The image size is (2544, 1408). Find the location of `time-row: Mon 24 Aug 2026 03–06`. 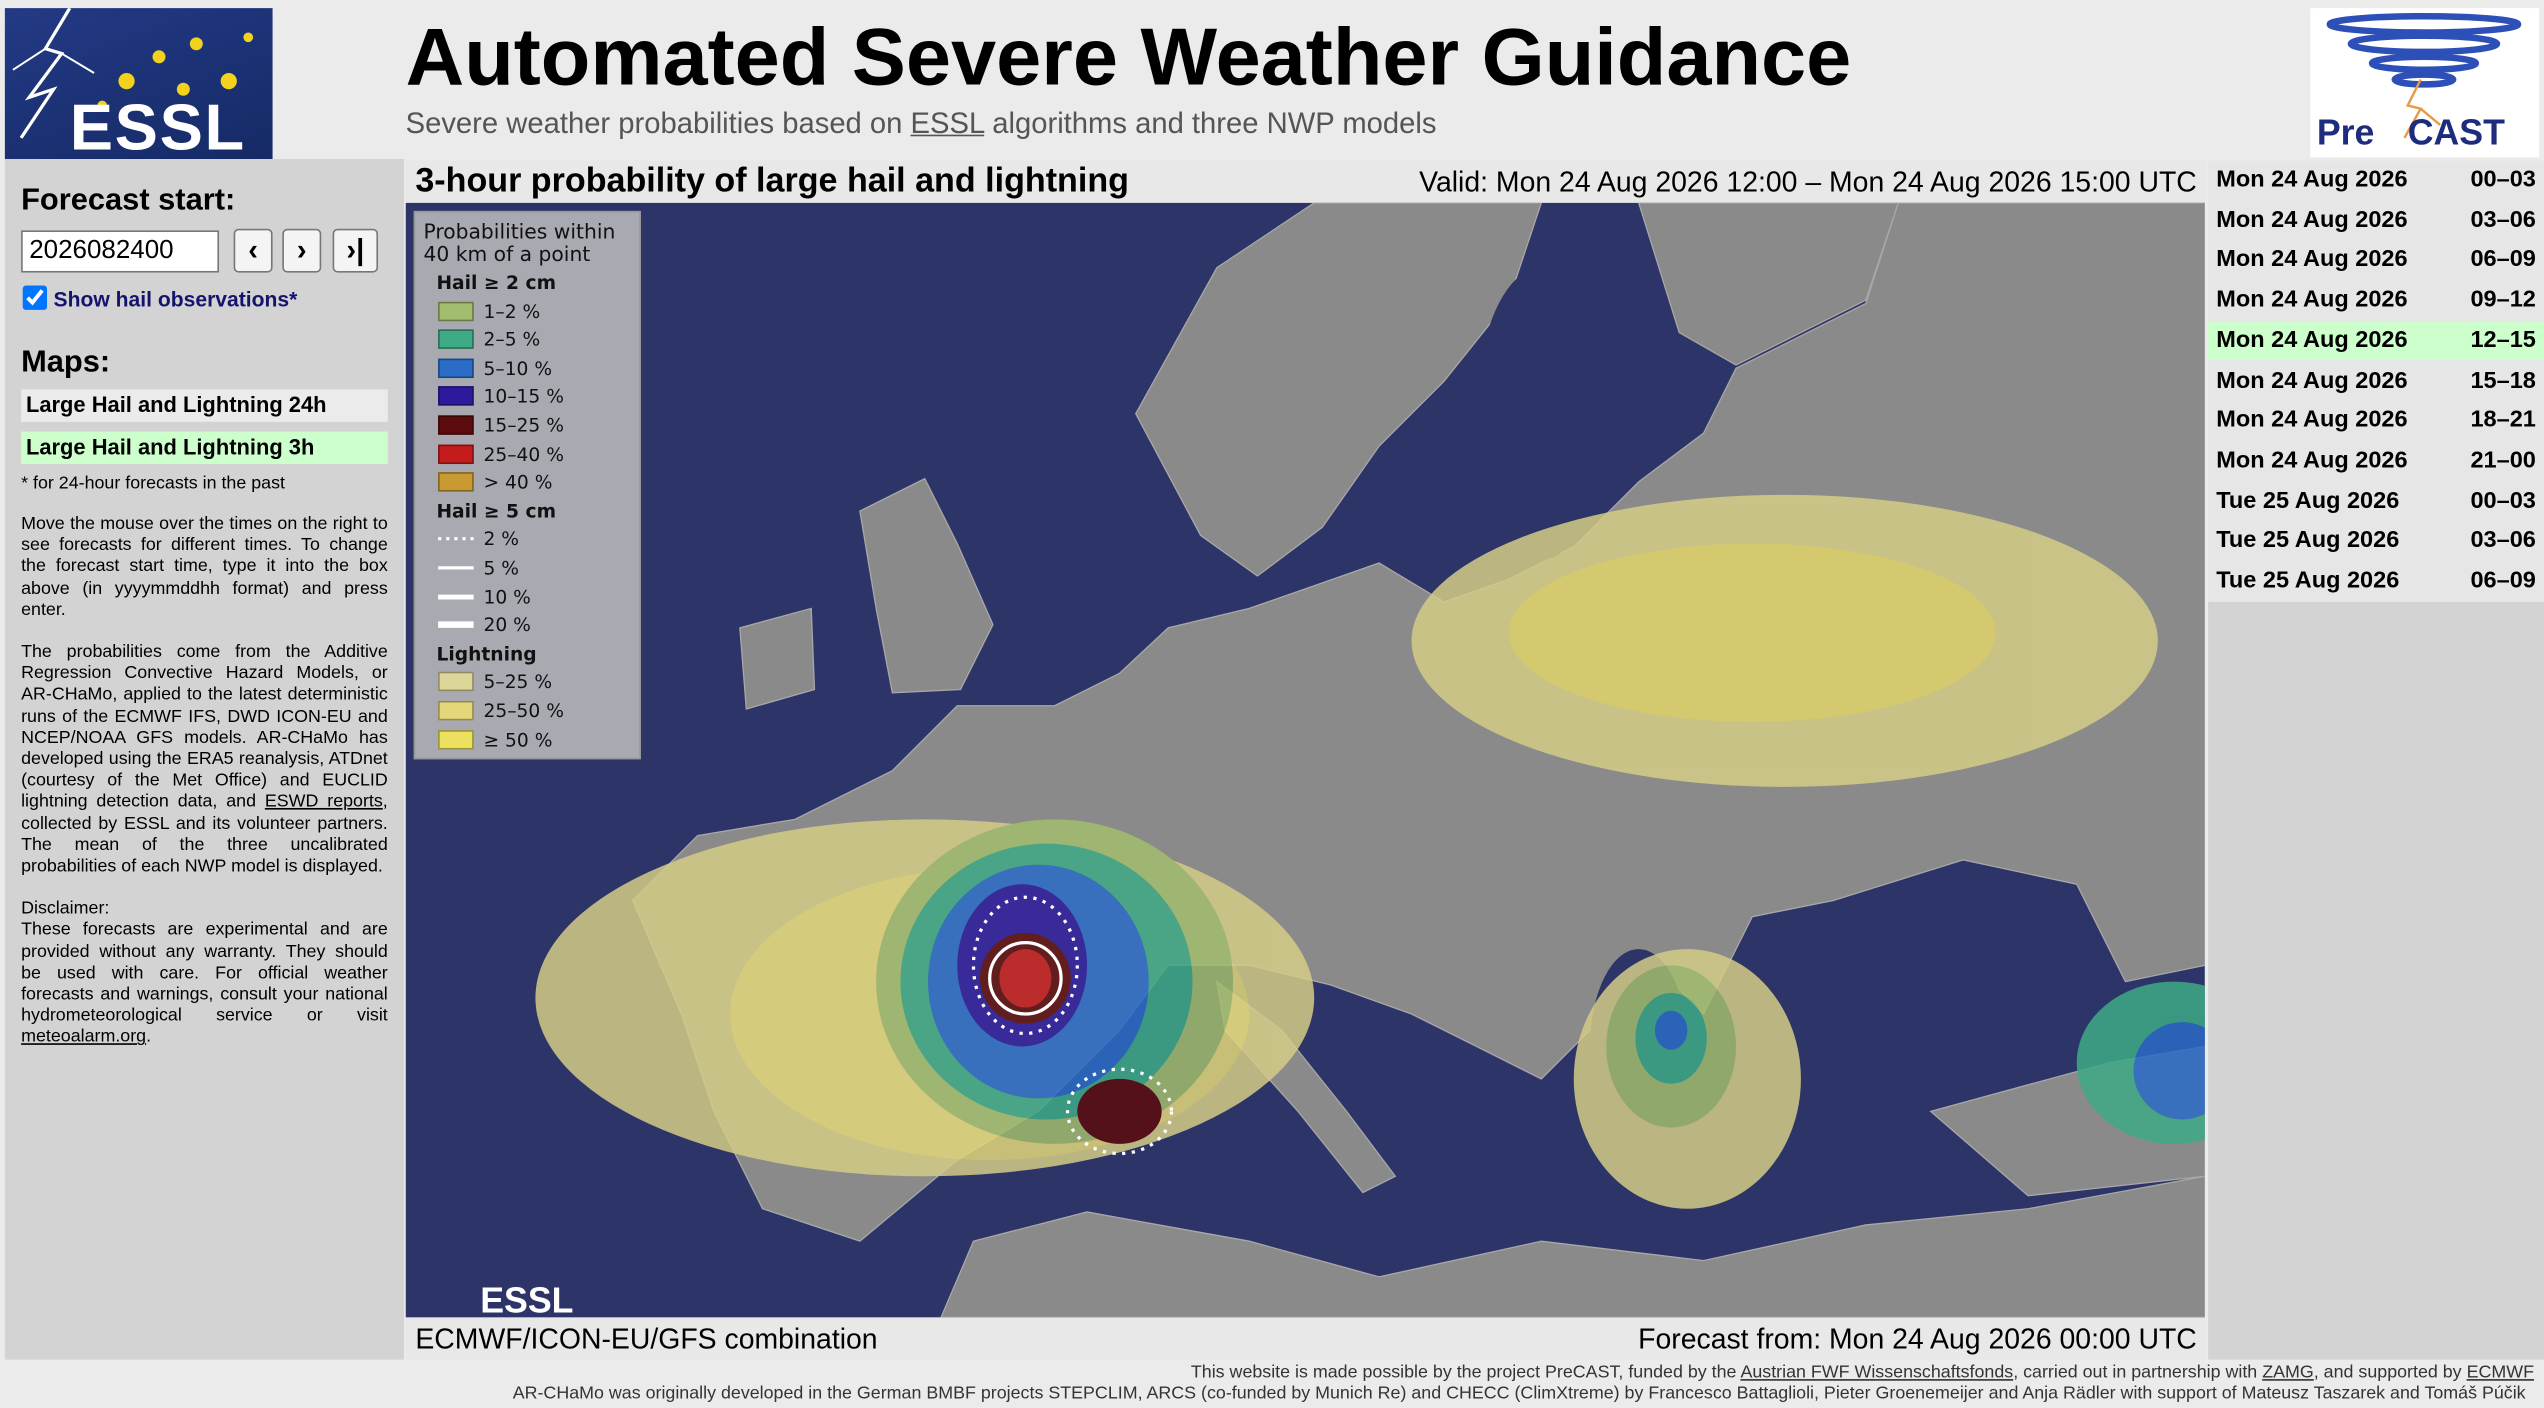

time-row: Mon 24 Aug 2026 03–06 is located at coordinates (2376, 221).